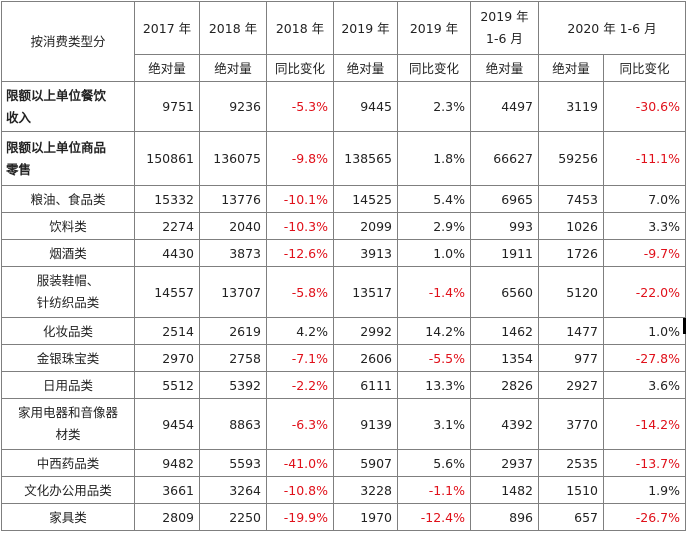 This screenshot has width=688, height=537. I want to click on value-cell: 9236, so click(233, 106).